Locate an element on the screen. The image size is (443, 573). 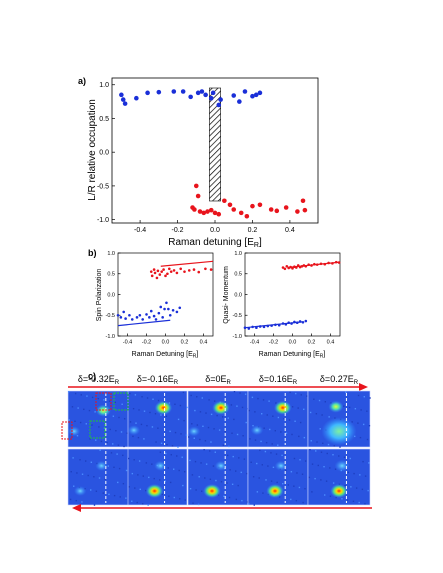
absorption-image is located at coordinates (278, 419).